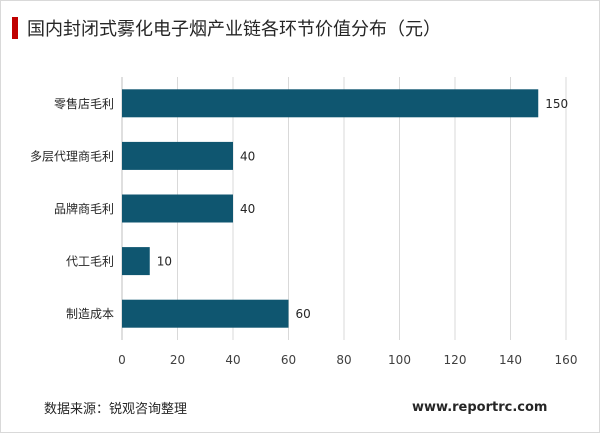 This screenshot has height=433, width=600. I want to click on data-label: 60, so click(303, 314).